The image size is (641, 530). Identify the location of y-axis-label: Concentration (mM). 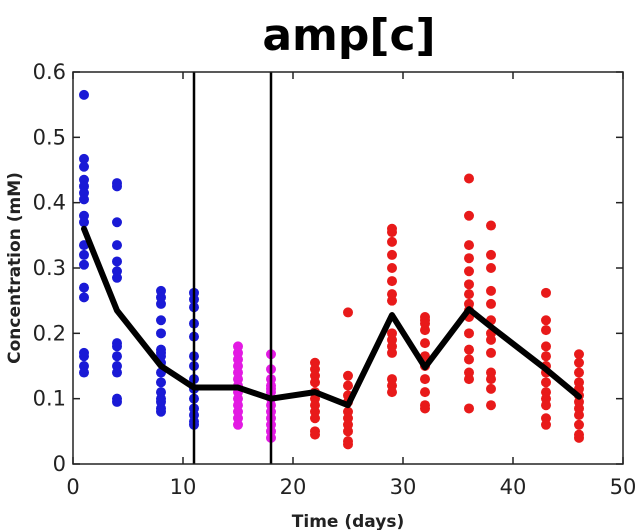
(15, 268).